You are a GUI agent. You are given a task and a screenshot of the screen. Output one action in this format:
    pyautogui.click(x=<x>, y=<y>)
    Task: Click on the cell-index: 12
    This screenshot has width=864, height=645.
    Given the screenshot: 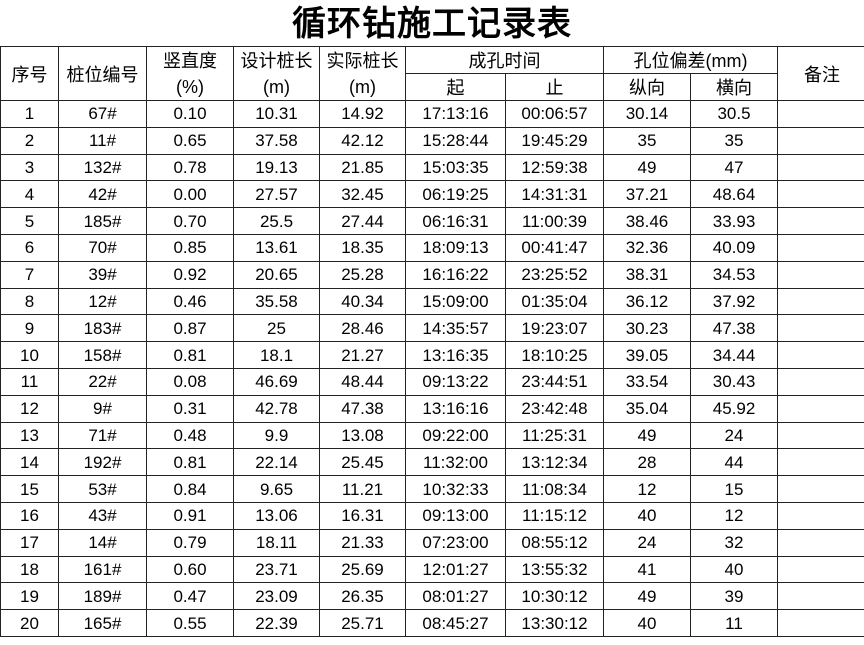 What is the action you would take?
    pyautogui.click(x=29, y=408)
    